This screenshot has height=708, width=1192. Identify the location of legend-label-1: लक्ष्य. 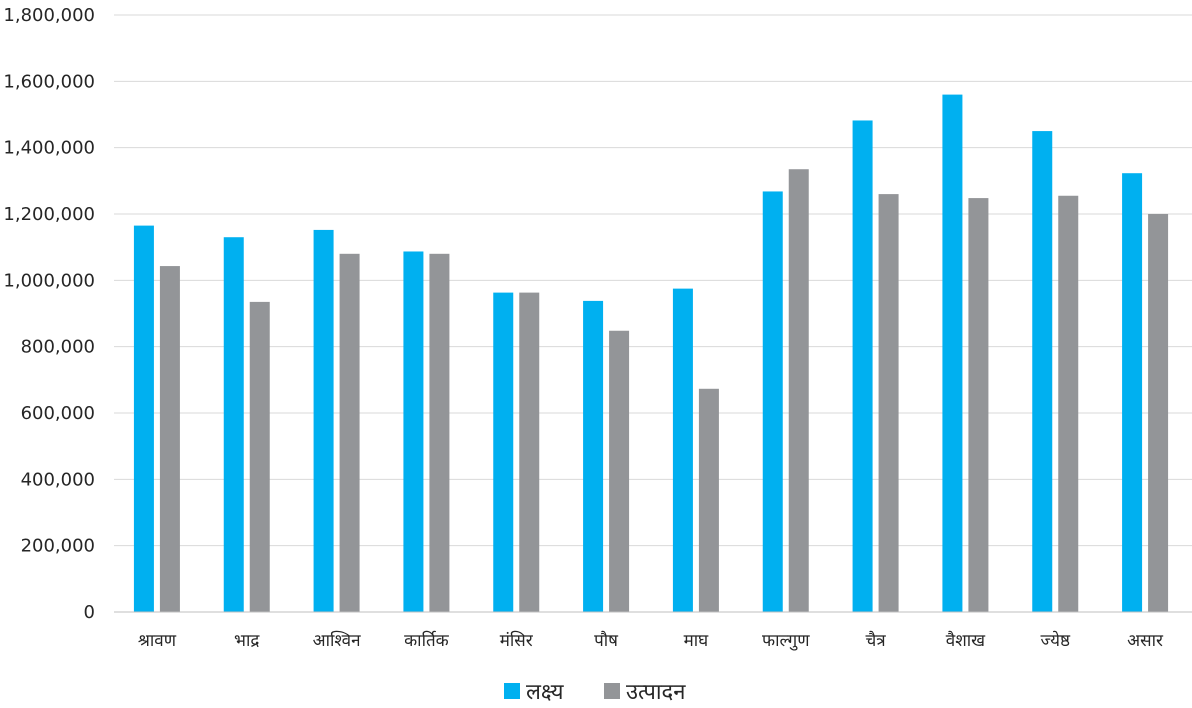
(545, 692).